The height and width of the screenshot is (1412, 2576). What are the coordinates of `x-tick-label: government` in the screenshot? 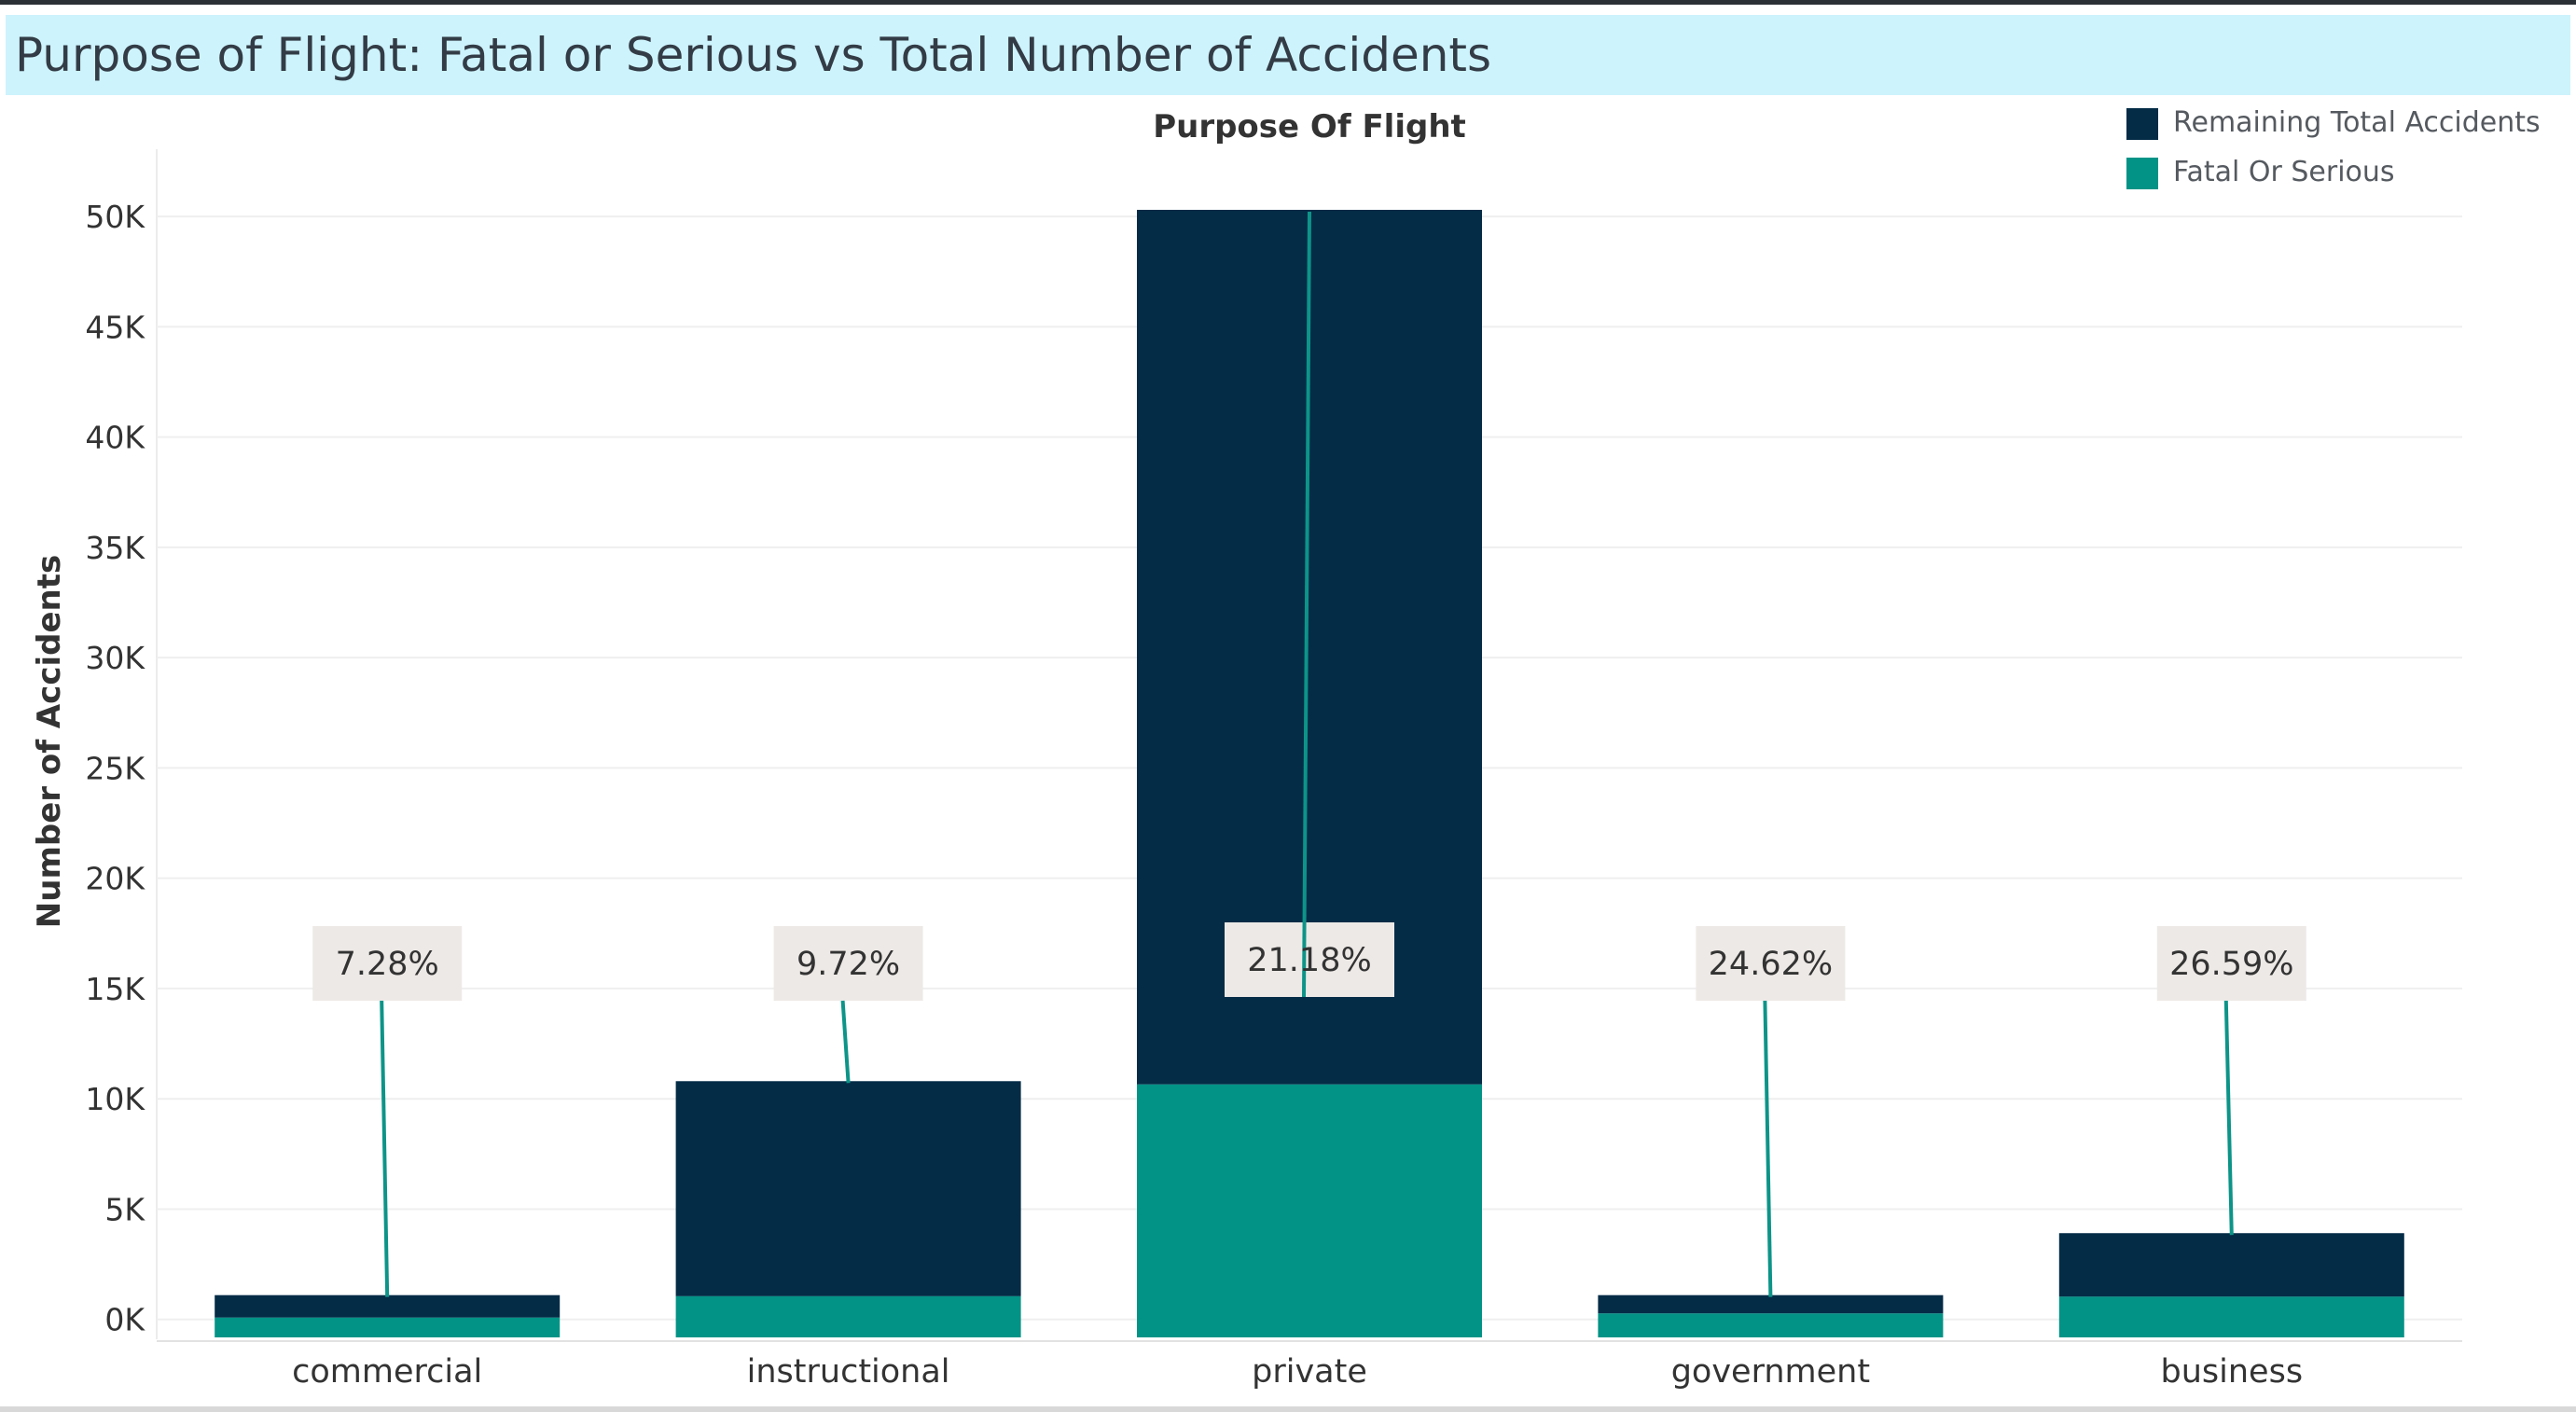 It's located at (1770, 1372).